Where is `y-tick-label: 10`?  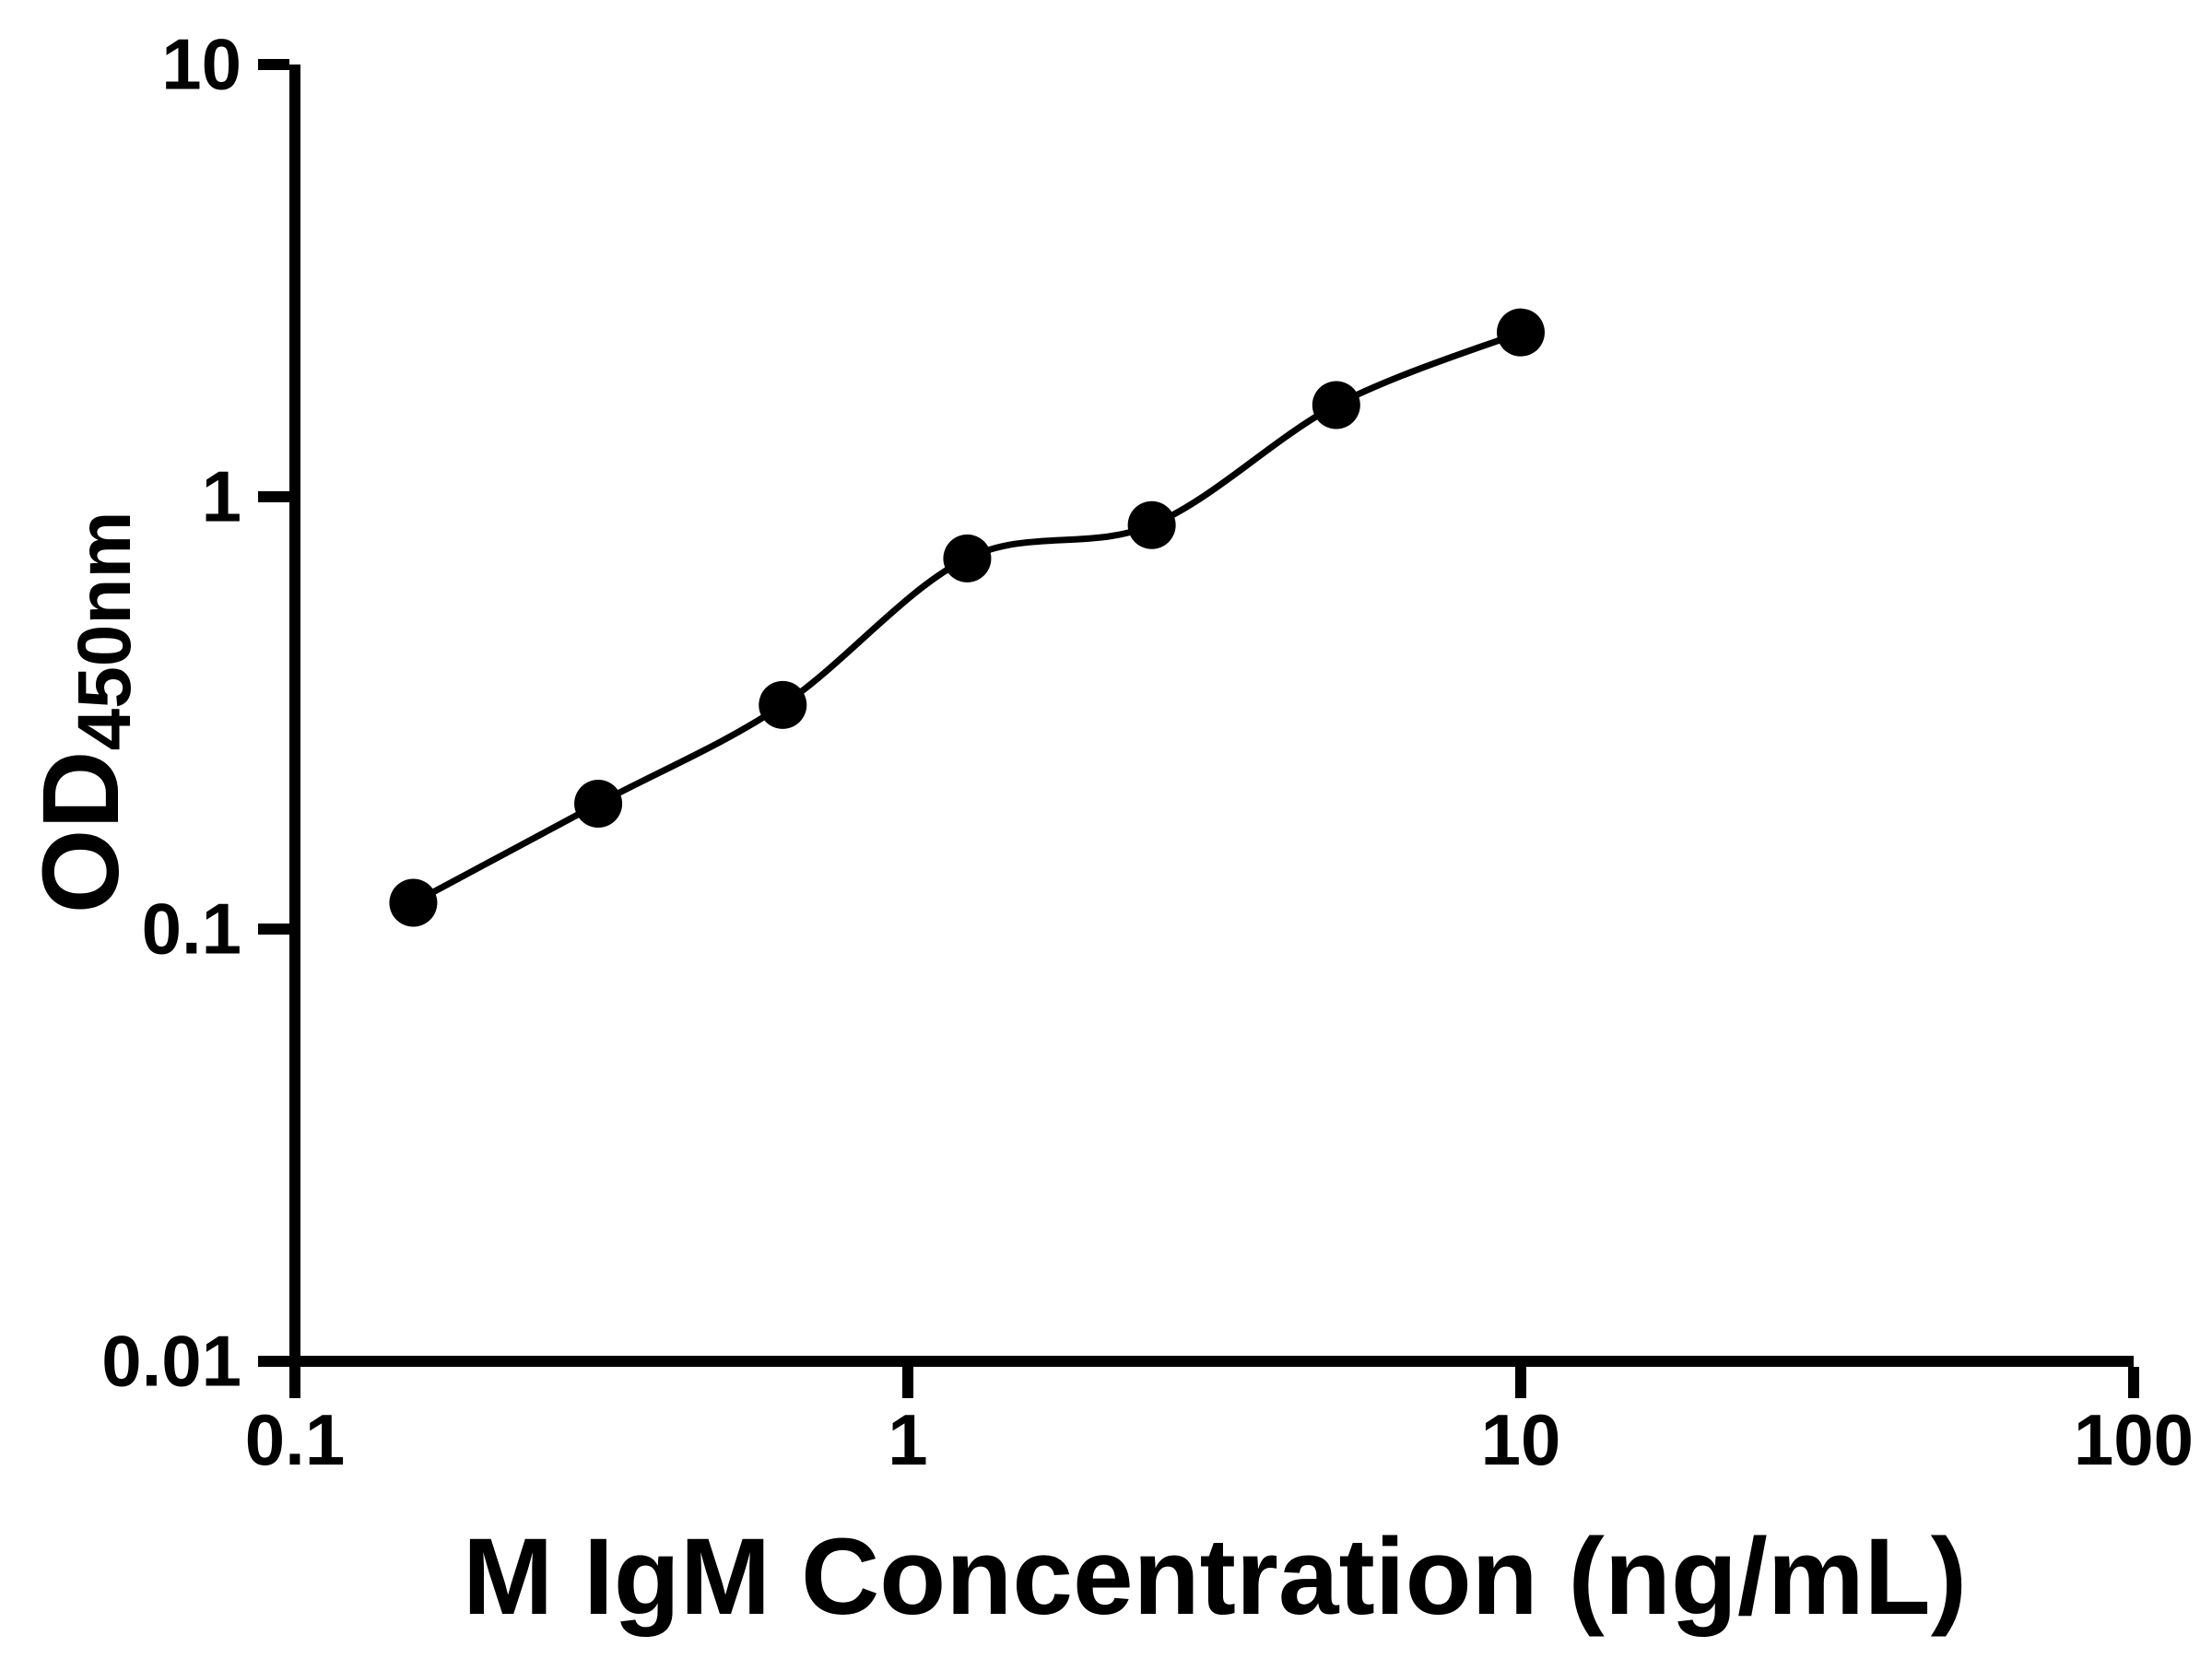 y-tick-label: 10 is located at coordinates (201, 64).